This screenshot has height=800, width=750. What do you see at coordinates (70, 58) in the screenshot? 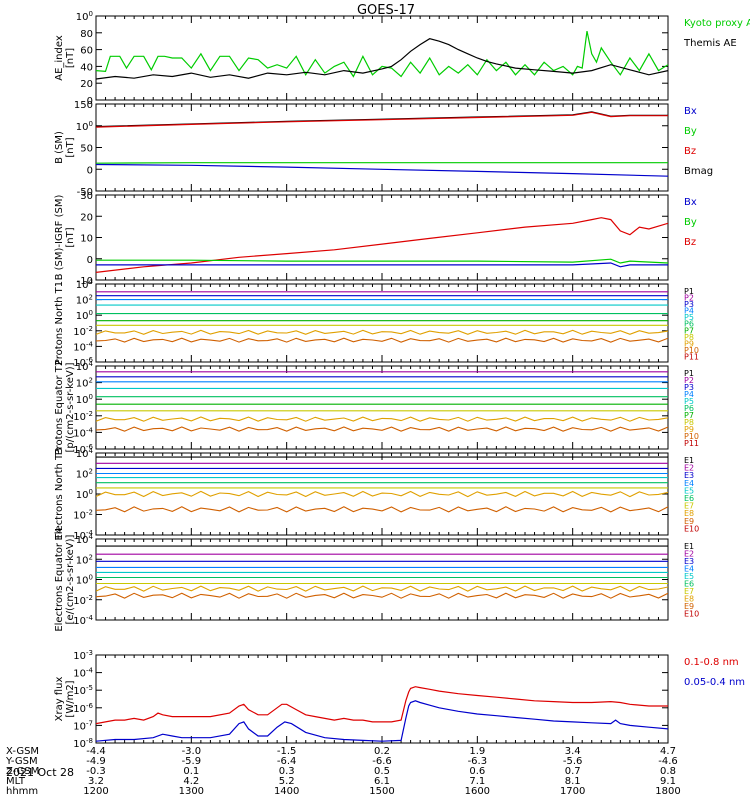
I see `y-axis-units: [nT]` at bounding box center [70, 58].